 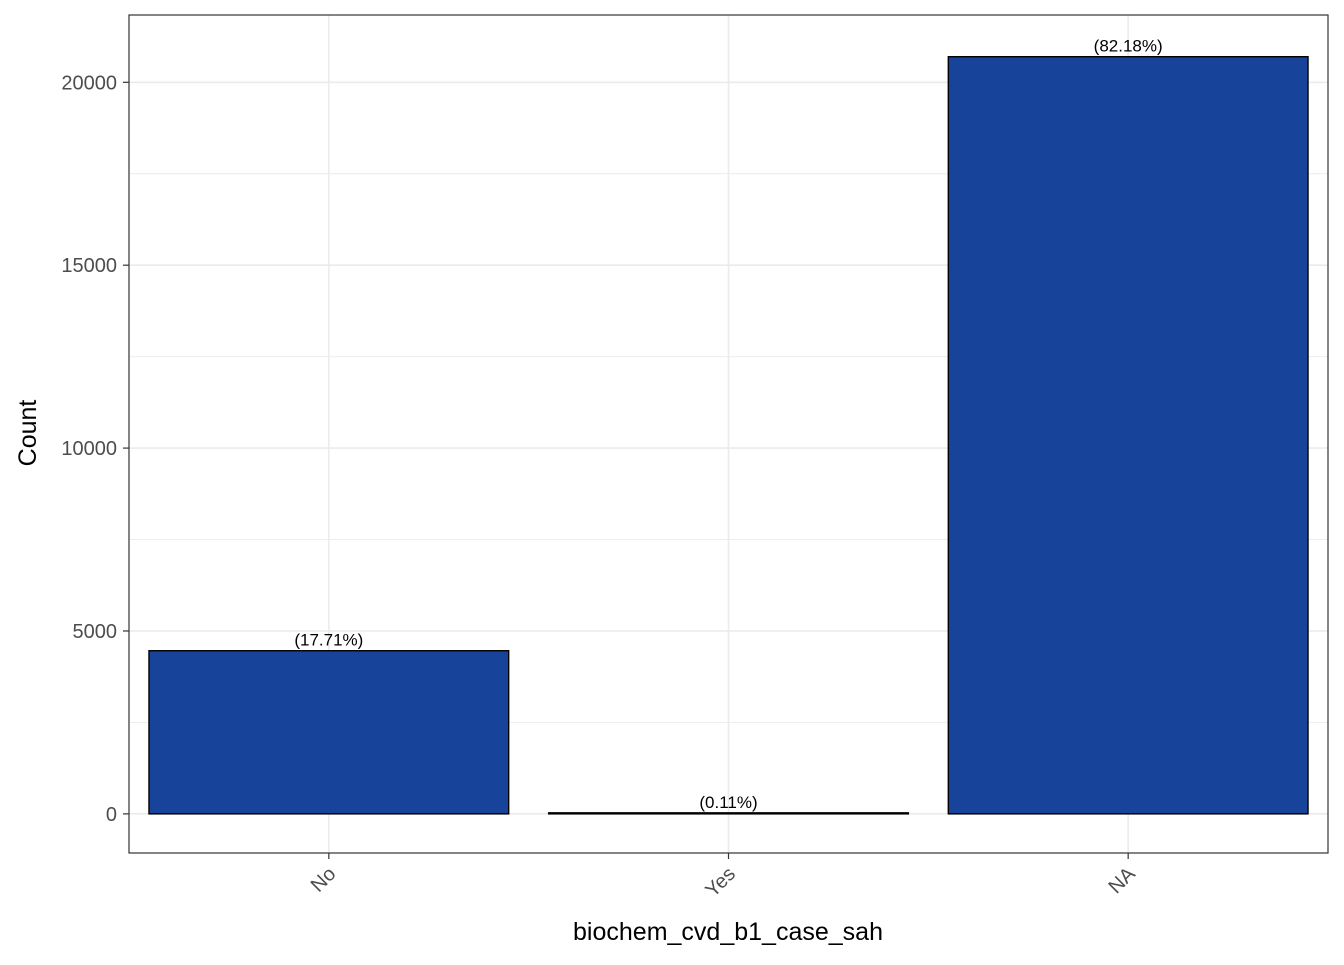 I want to click on bar-percent-label: (17.71%), so click(x=328, y=640).